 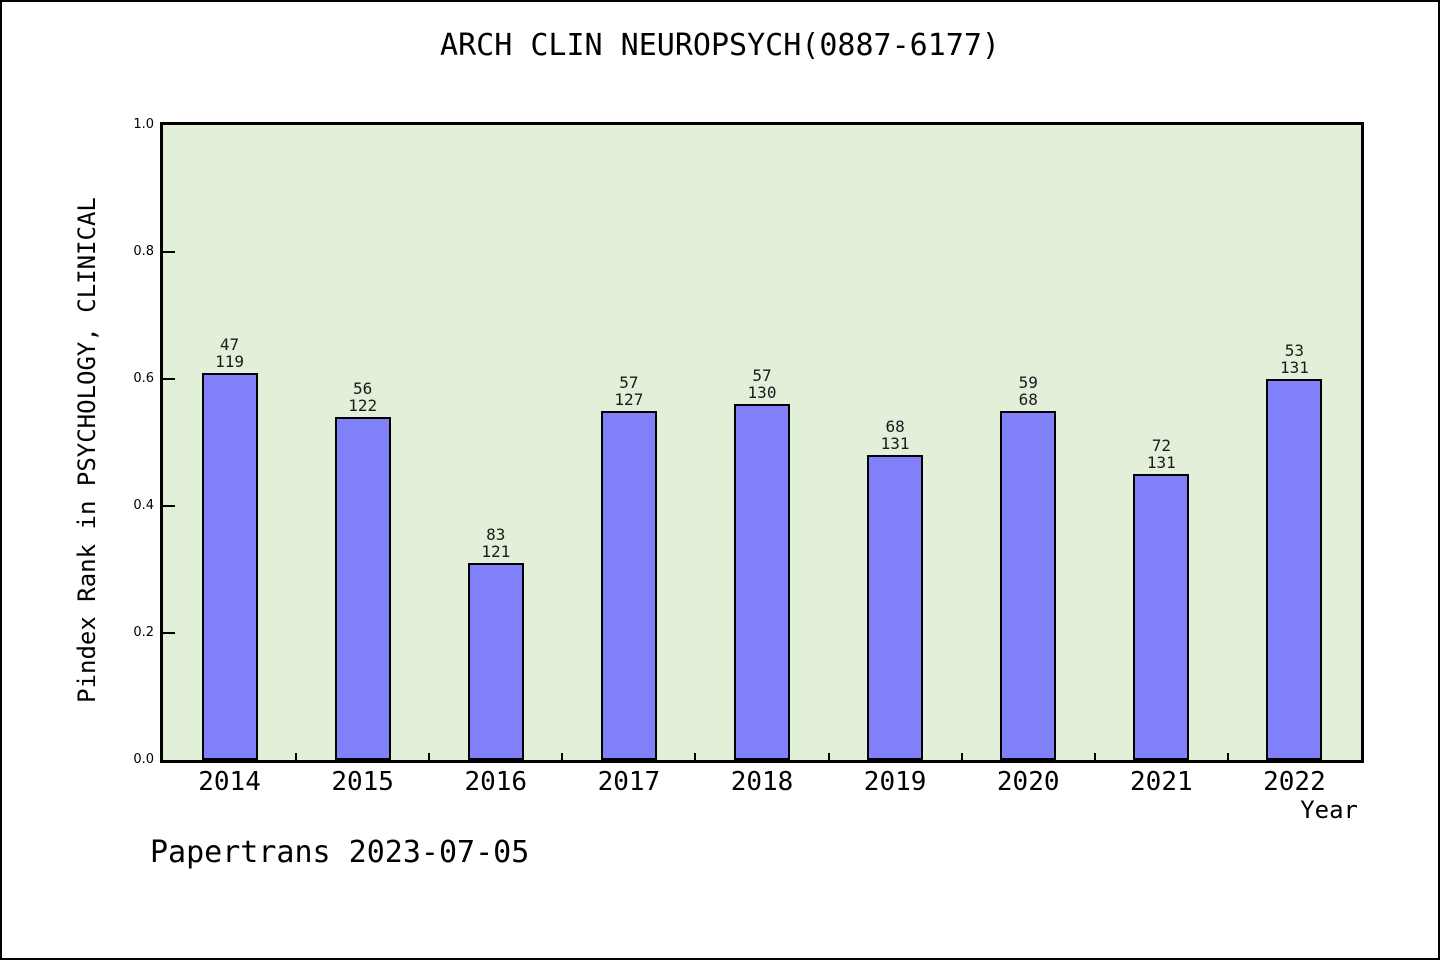 What do you see at coordinates (895, 607) in the screenshot?
I see `bar-2019` at bounding box center [895, 607].